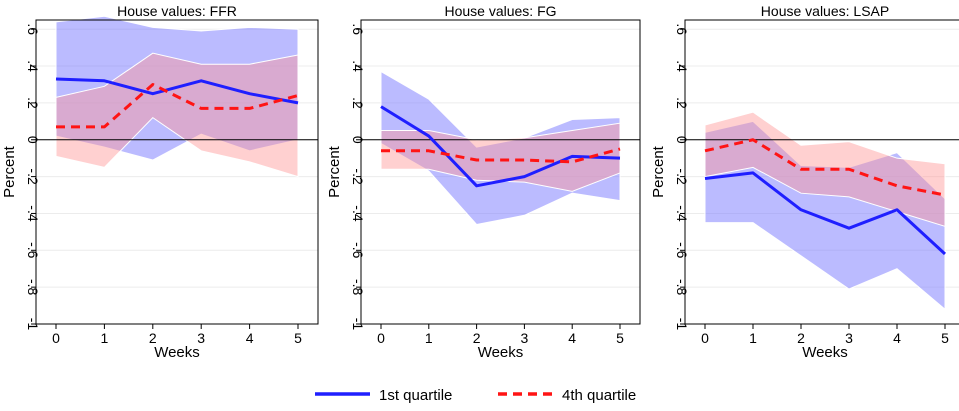 This screenshot has width=959, height=411. Describe the element at coordinates (599, 395) in the screenshot. I see `legend-label-4th-quartile: 4th quartile` at that location.